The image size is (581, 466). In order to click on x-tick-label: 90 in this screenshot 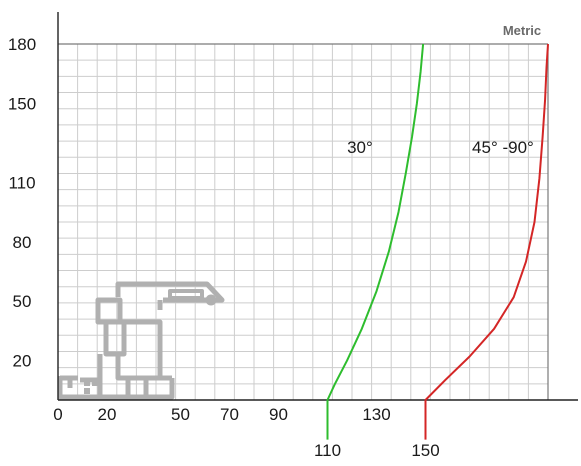, I will do `click(278, 414)`.